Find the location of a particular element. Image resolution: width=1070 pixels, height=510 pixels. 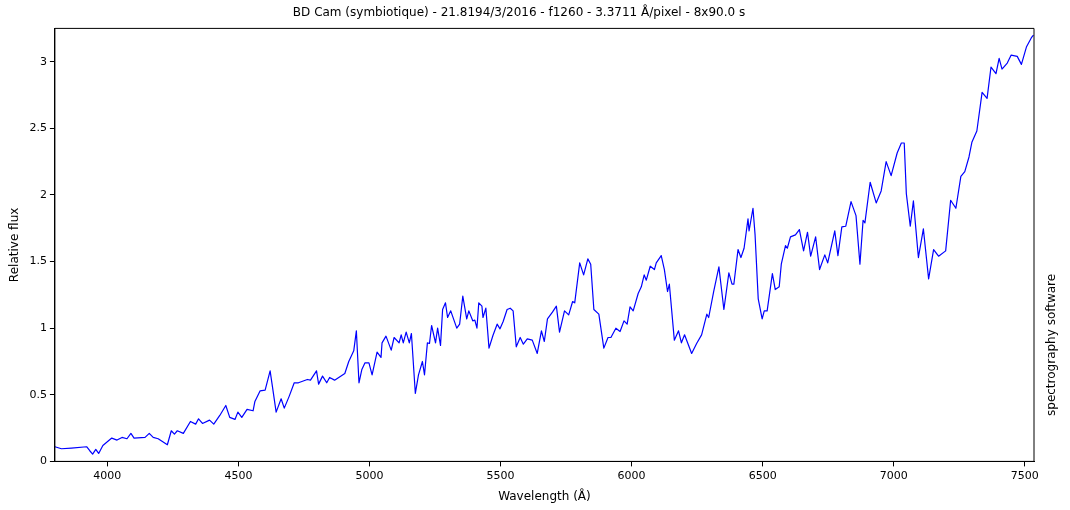

x-tick-label: 5500 is located at coordinates (500, 475).